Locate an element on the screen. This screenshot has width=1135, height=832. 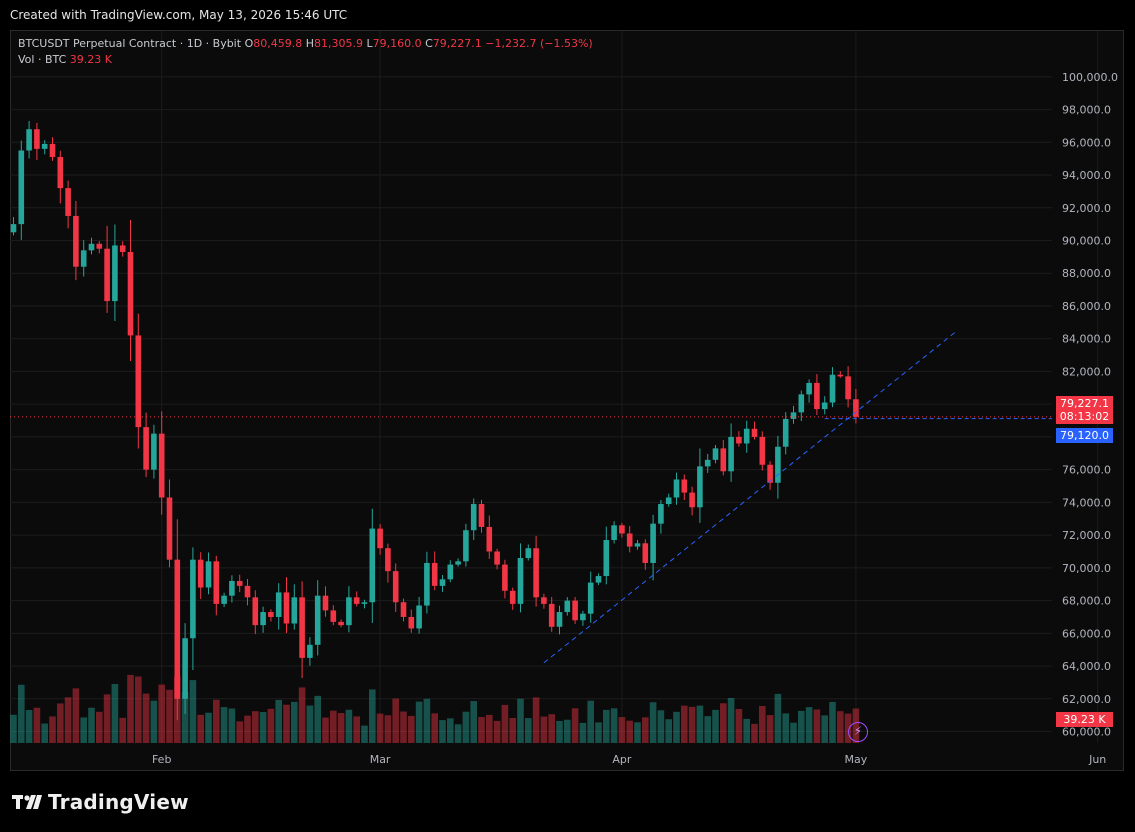
y-tick-label: 72,000.0 is located at coordinates (1086, 535).